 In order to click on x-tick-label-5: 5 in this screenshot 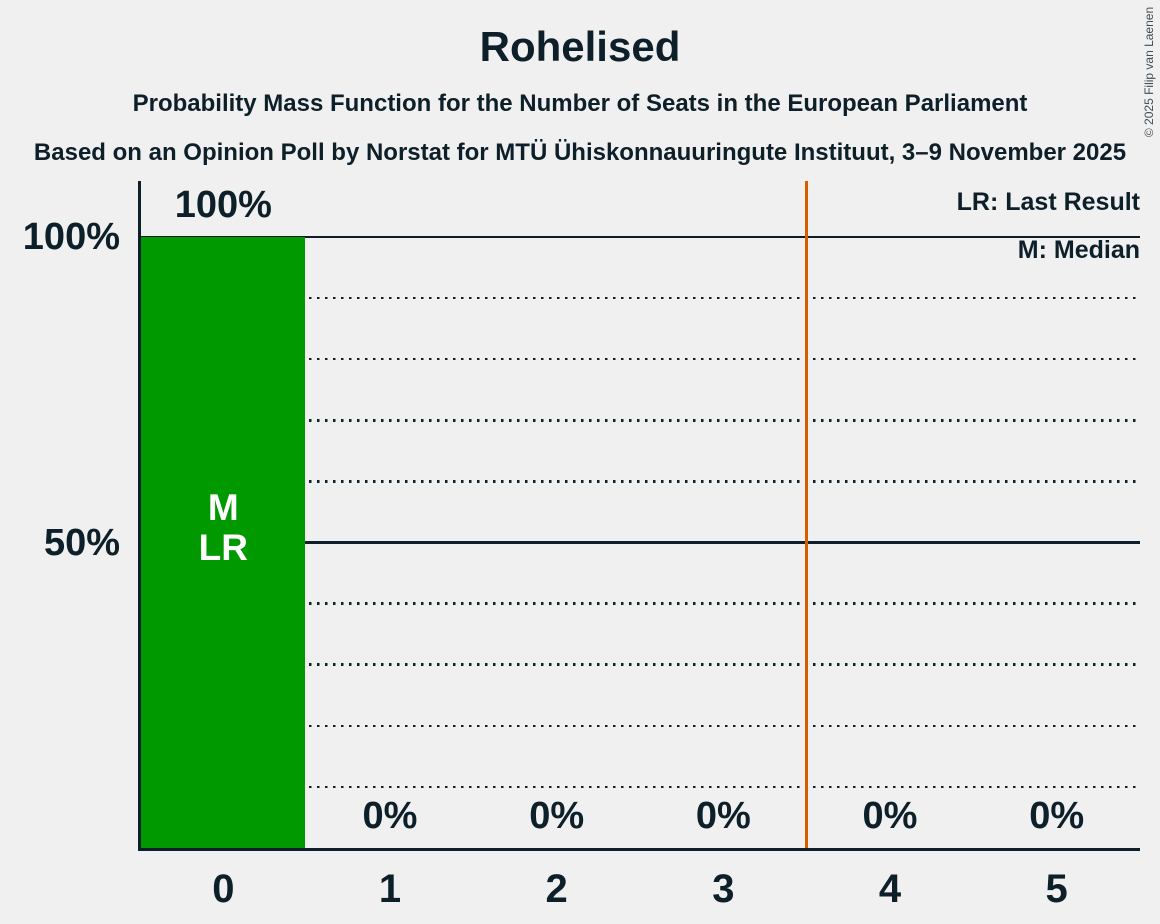, I will do `click(1056, 889)`.